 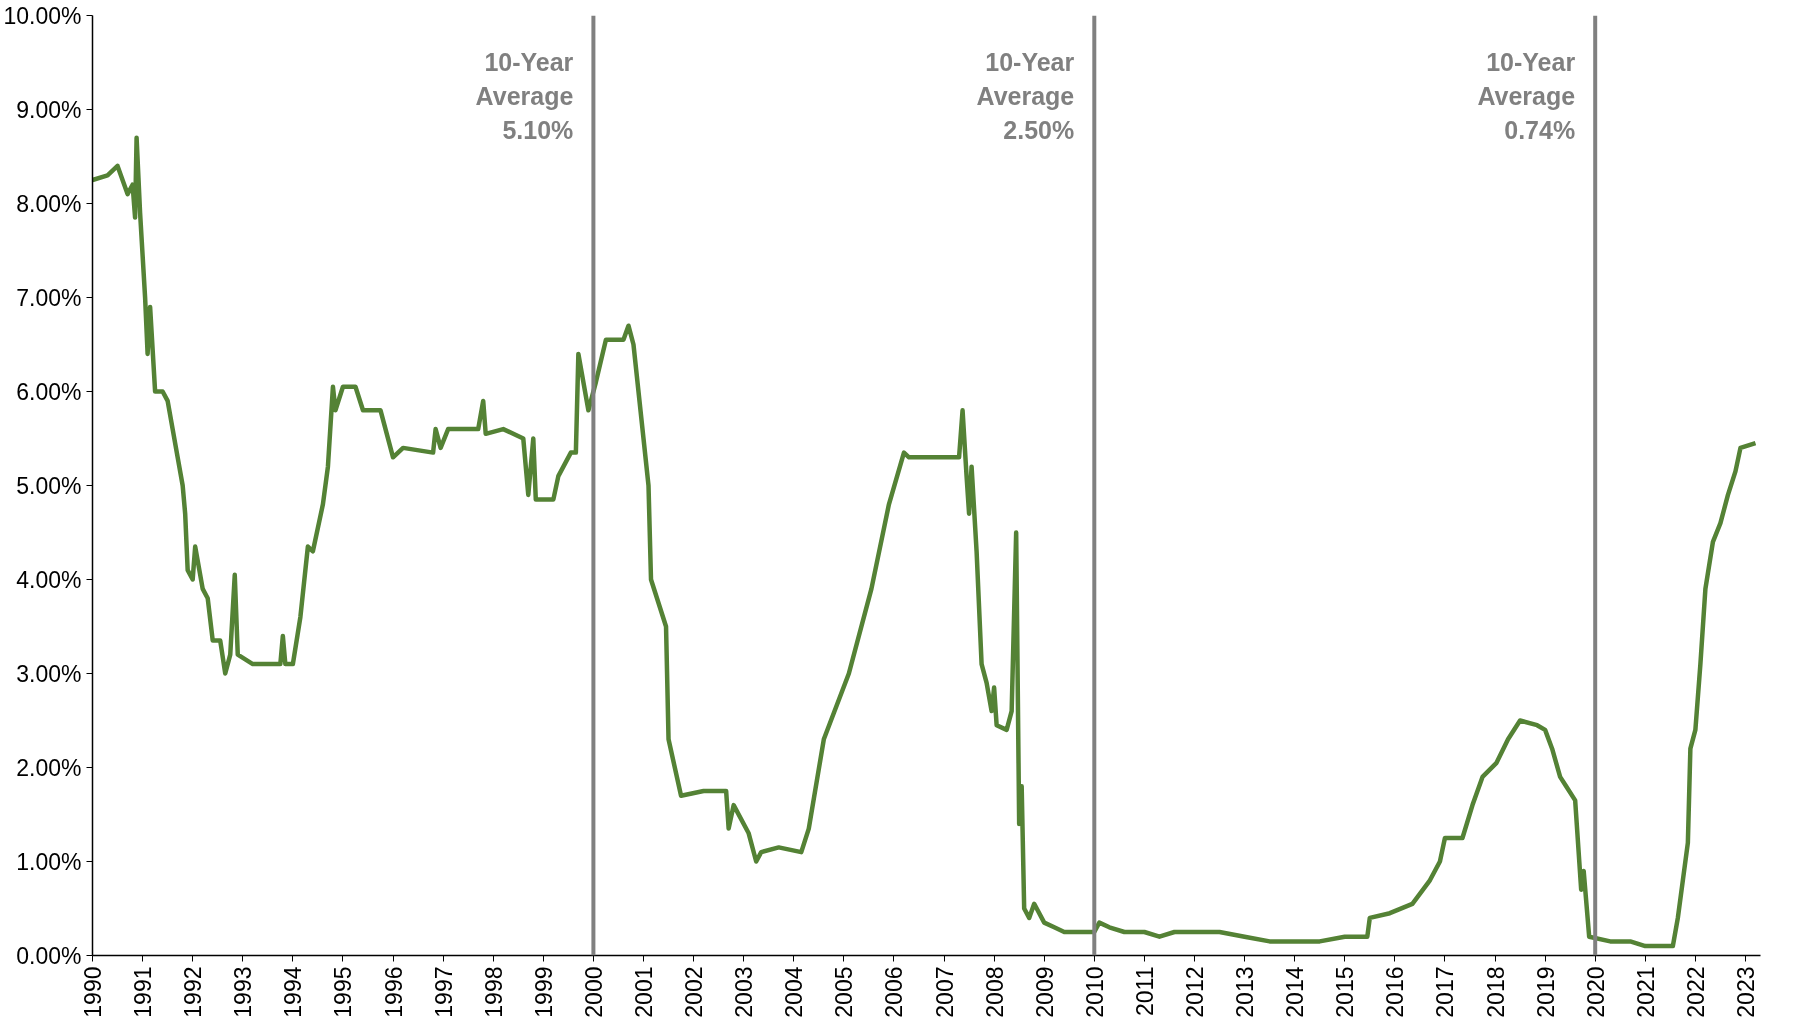 I want to click on x-tick-label: 2016, so click(x=1395, y=992).